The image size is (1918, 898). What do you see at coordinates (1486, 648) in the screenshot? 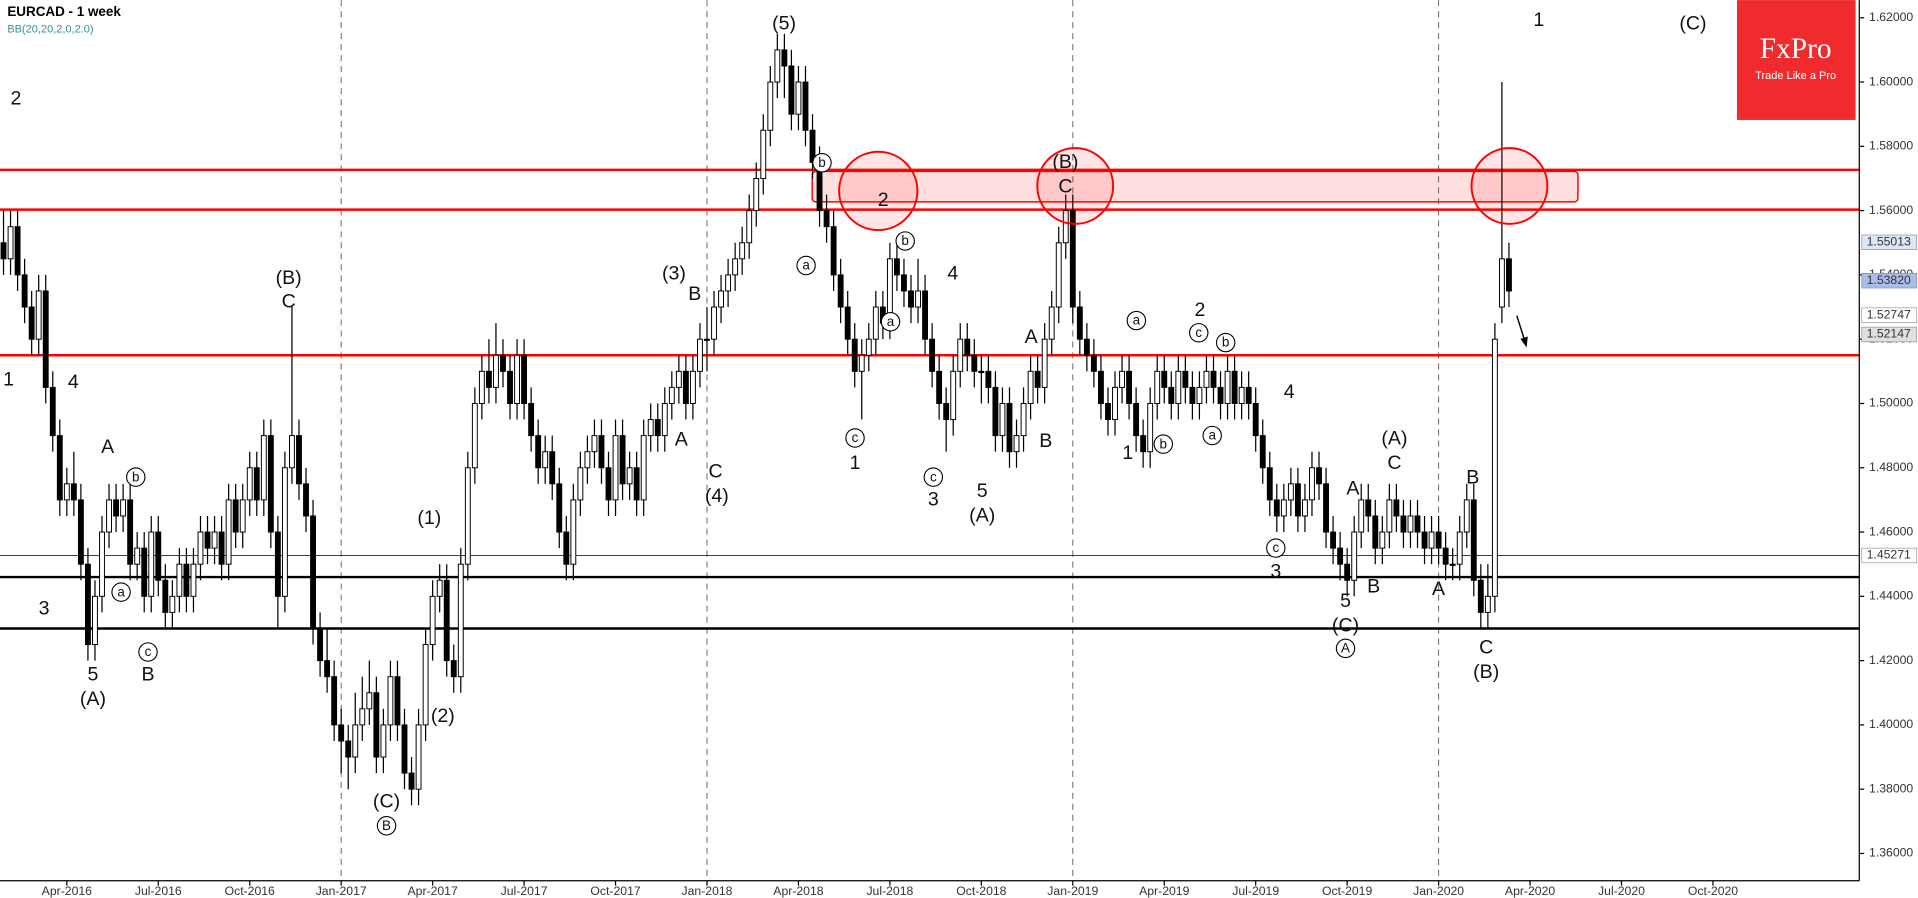
I see `wave-label: C` at bounding box center [1486, 648].